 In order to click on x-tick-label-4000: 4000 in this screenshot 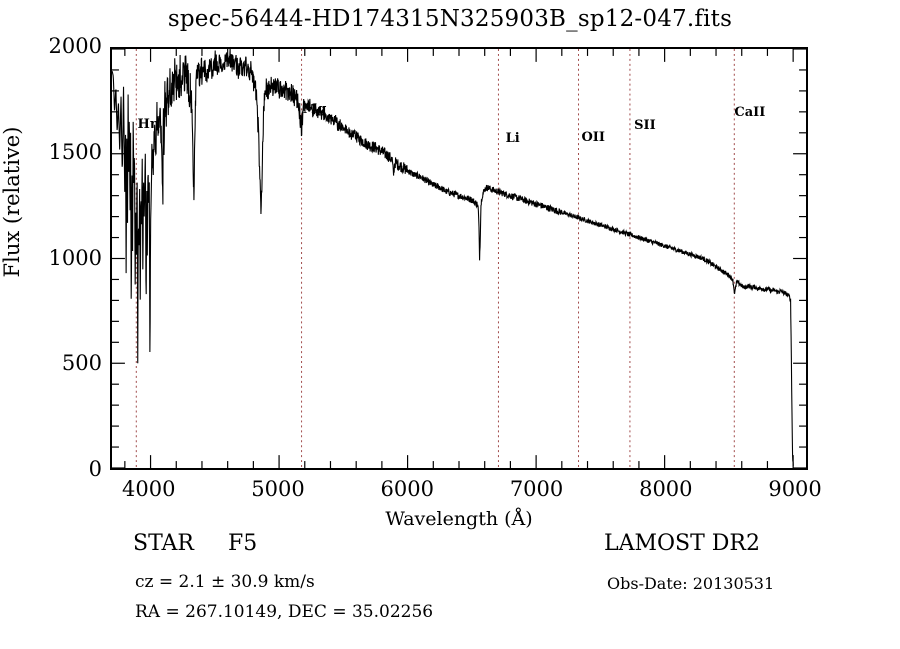, I will do `click(149, 489)`.